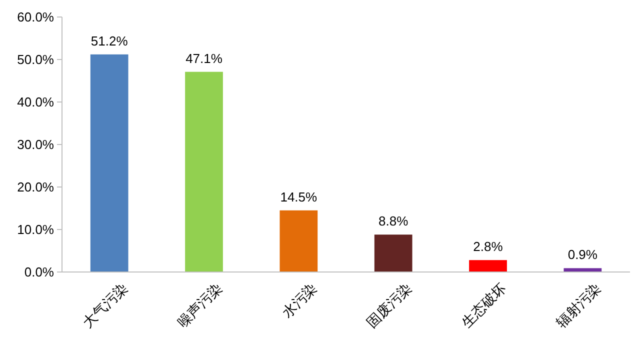 The image size is (638, 359). I want to click on y-tick-label: 10.0%, so click(35, 230).